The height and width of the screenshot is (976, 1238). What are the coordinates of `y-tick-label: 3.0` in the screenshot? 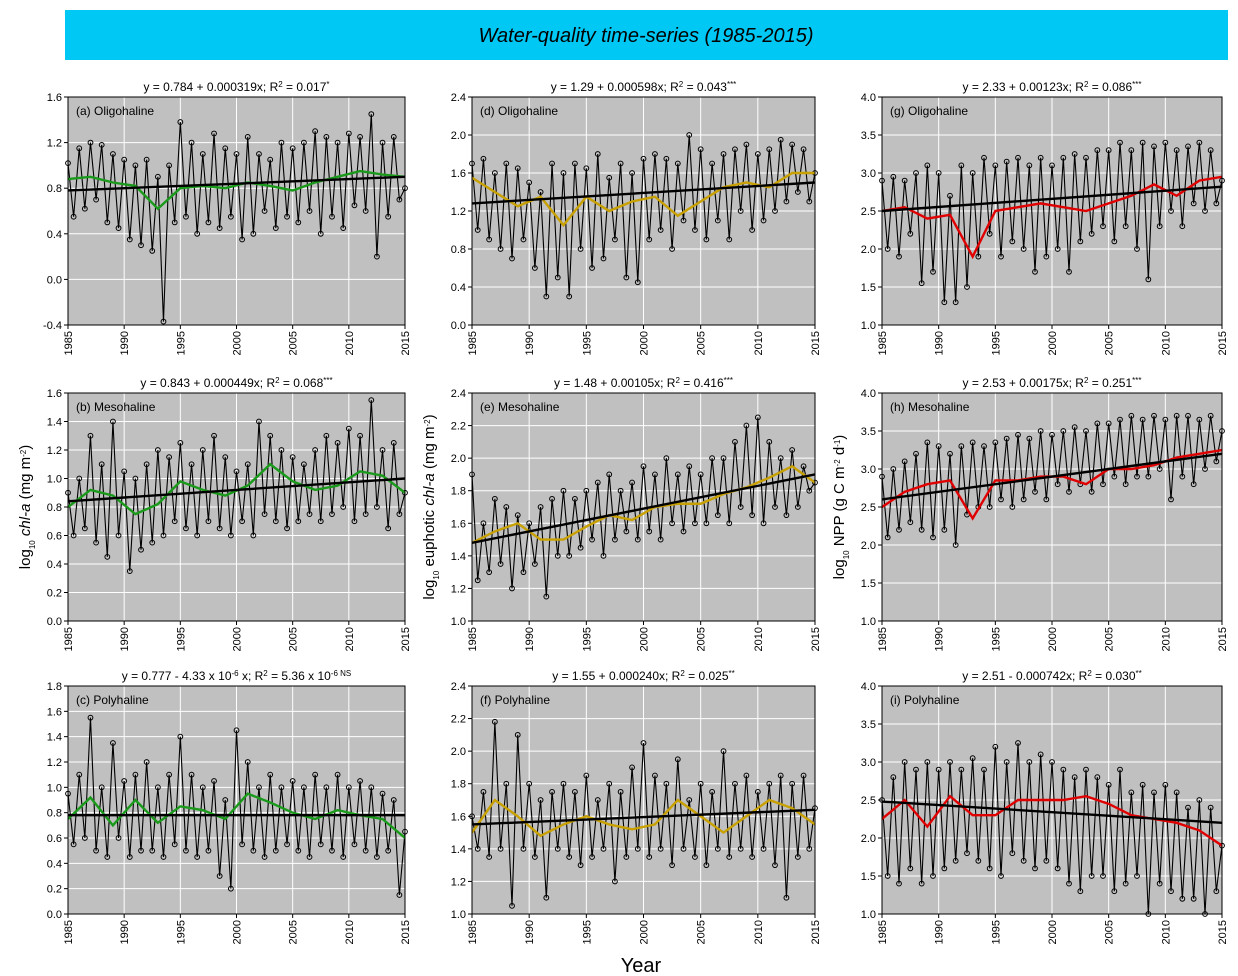 It's located at (868, 763).